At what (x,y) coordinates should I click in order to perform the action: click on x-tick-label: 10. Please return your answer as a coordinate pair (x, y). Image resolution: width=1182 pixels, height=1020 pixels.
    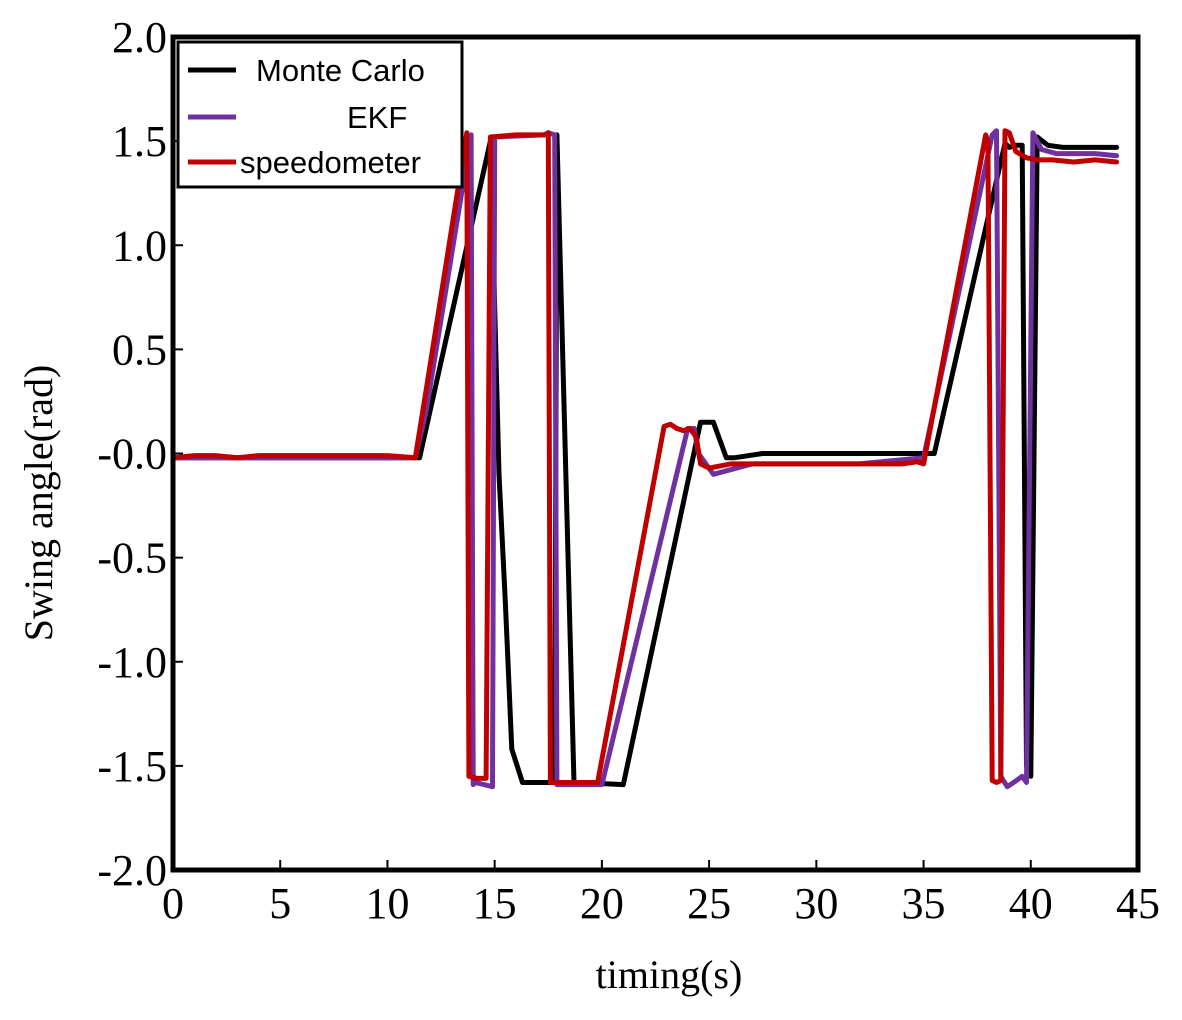
    Looking at the image, I should click on (387, 903).